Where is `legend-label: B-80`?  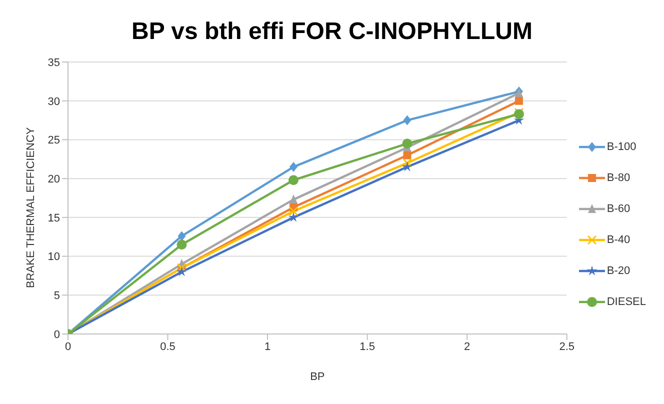
legend-label: B-80 is located at coordinates (618, 178).